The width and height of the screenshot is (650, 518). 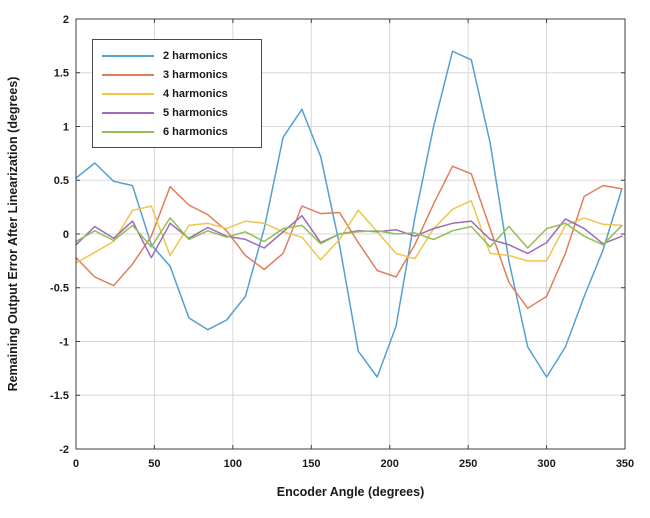 I want to click on x-tick-label: 250, so click(x=468, y=464).